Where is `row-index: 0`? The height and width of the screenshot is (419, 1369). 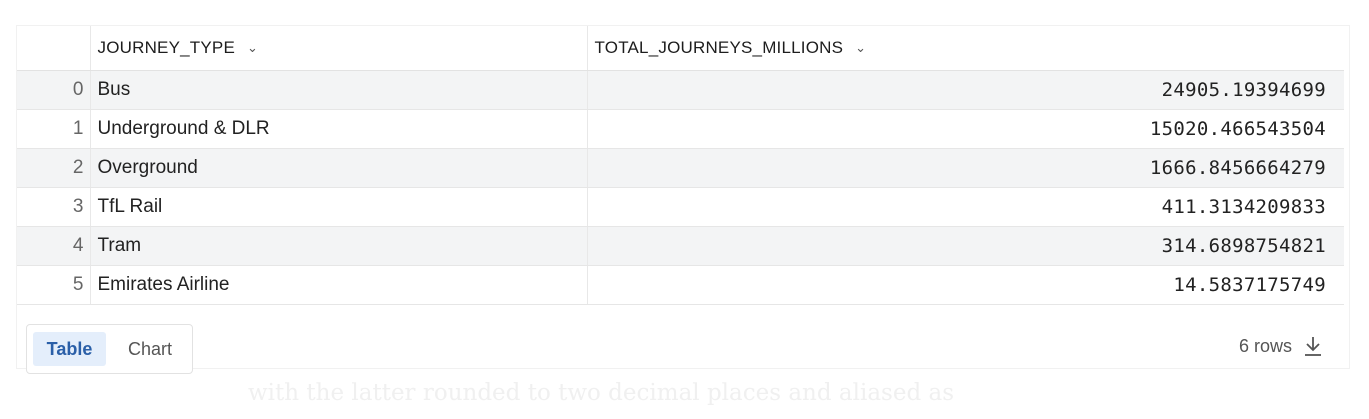
row-index: 0 is located at coordinates (54, 90).